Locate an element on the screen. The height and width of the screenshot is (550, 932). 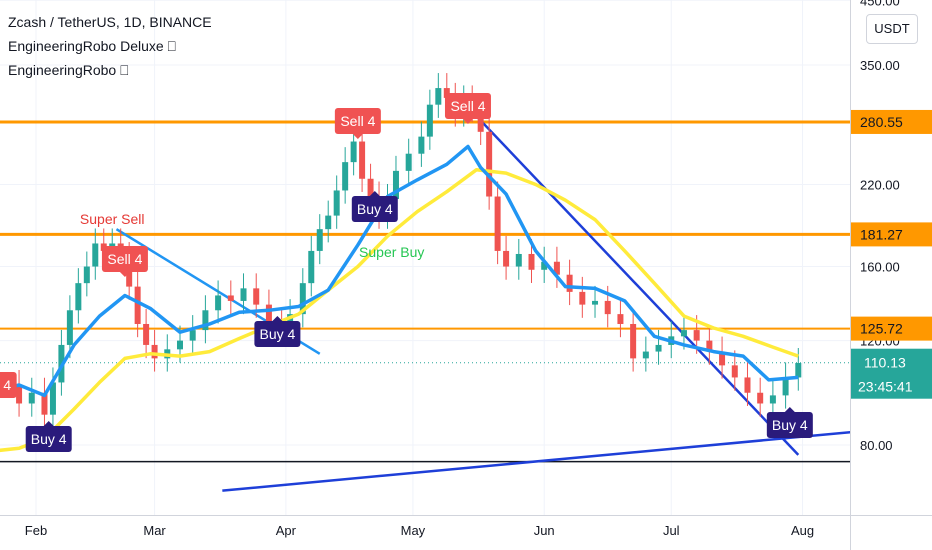
price-level-label: 280.55 is located at coordinates (891, 121).